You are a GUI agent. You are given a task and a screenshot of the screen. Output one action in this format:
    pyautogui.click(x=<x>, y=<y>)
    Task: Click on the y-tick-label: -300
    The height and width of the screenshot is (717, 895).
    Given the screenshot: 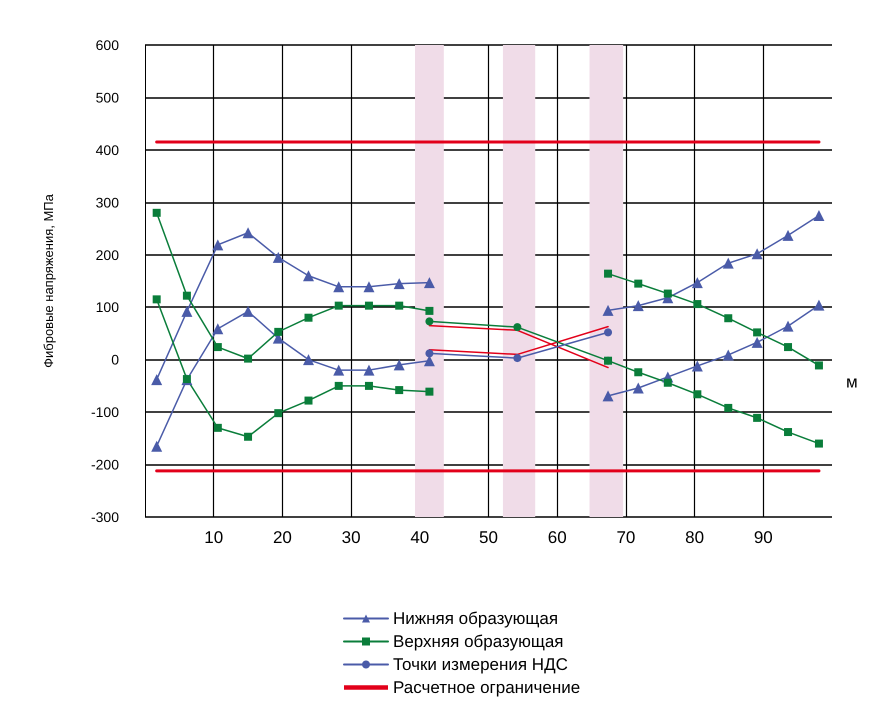 What is the action you would take?
    pyautogui.click(x=105, y=517)
    